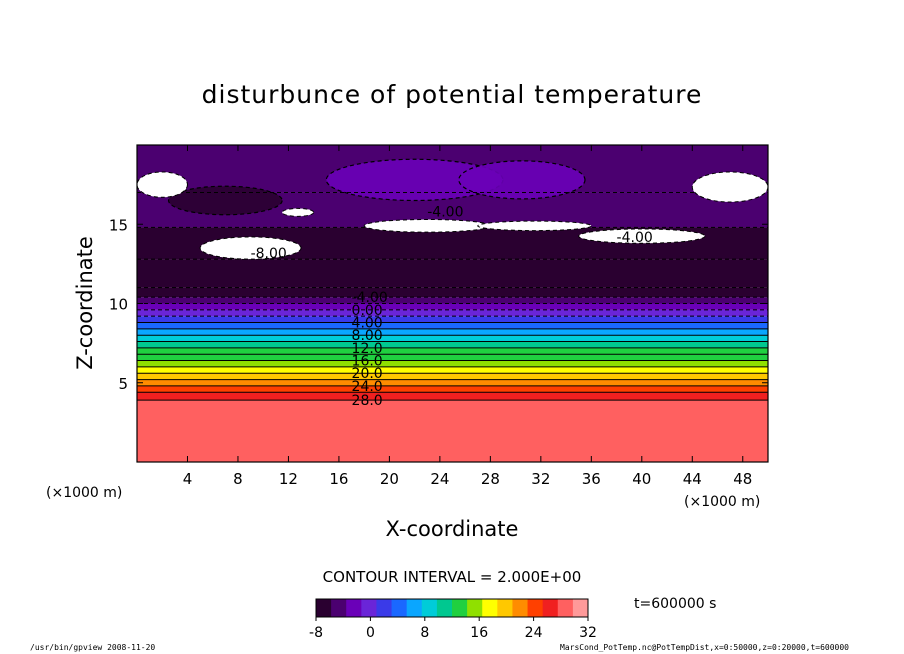  Describe the element at coordinates (118, 305) in the screenshot. I see `y-tick-label: 10` at that location.